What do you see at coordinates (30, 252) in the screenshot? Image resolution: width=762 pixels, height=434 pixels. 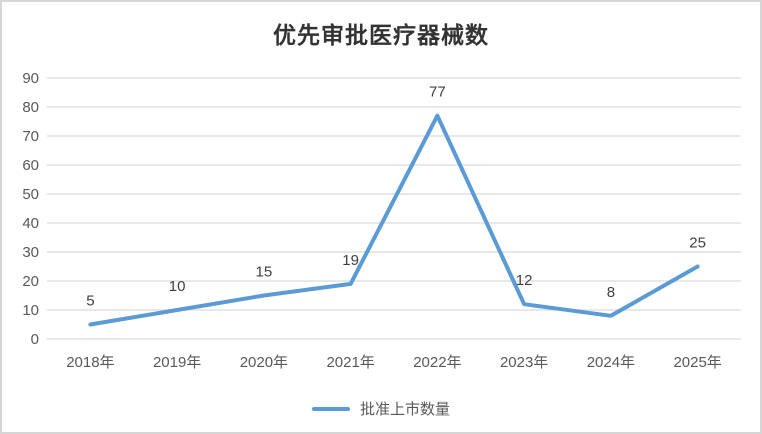 I see `y-axis-tick-label: 30` at bounding box center [30, 252].